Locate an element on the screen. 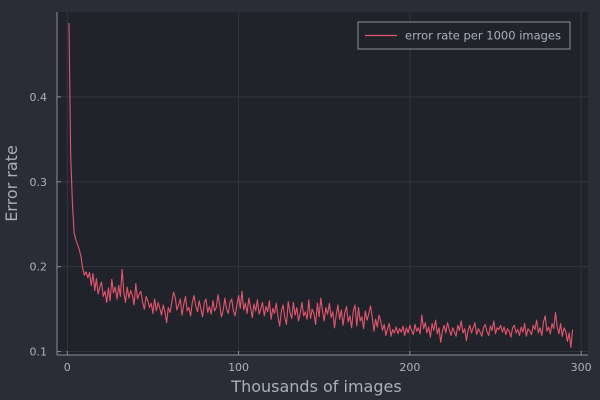 This screenshot has height=400, width=600. legend: error rate per 1000 images is located at coordinates (464, 35).